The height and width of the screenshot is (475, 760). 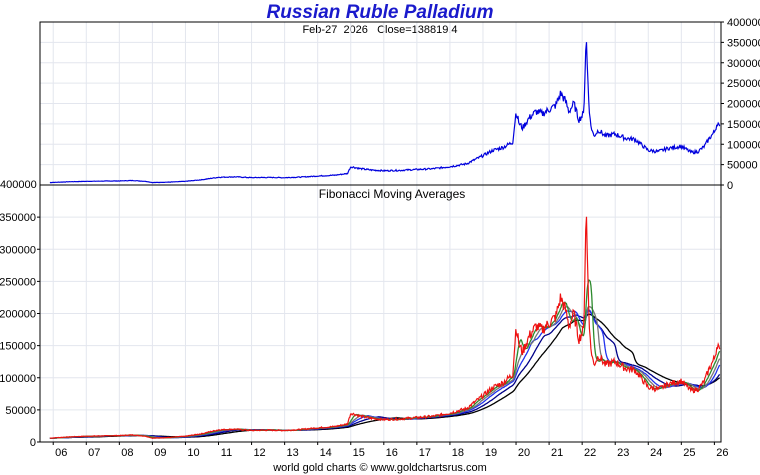 What do you see at coordinates (743, 64) in the screenshot?
I see `top-y-tick-label: 300000` at bounding box center [743, 64].